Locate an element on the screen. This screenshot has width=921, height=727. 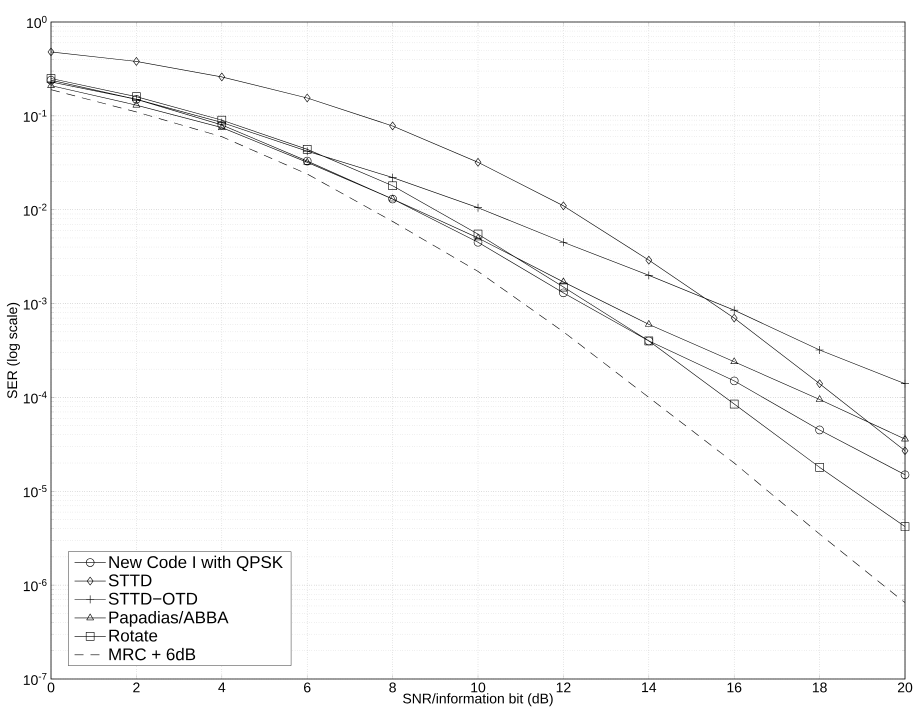
legend-label: New Code I with QPSK is located at coordinates (196, 564).